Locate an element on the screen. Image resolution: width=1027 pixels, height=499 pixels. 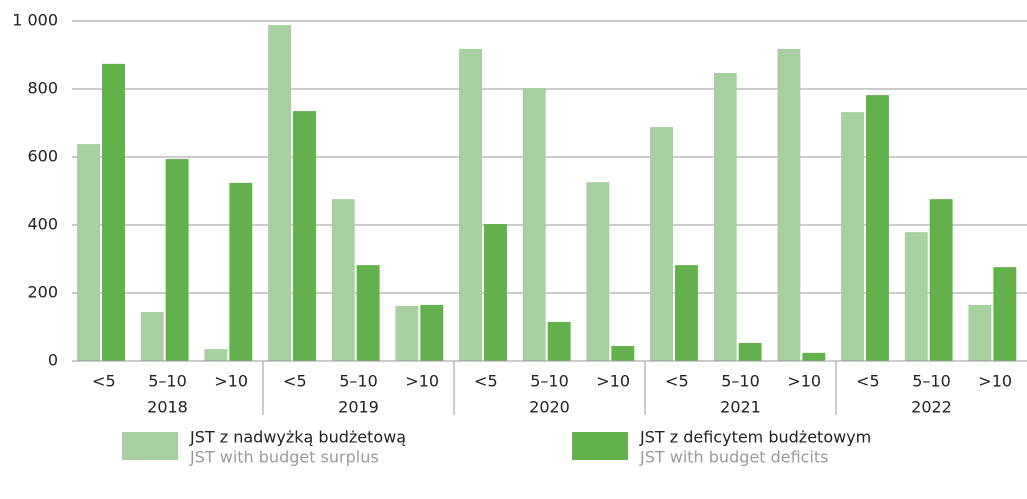
legend-sublabel: JST with budget deficits is located at coordinates (734, 457).